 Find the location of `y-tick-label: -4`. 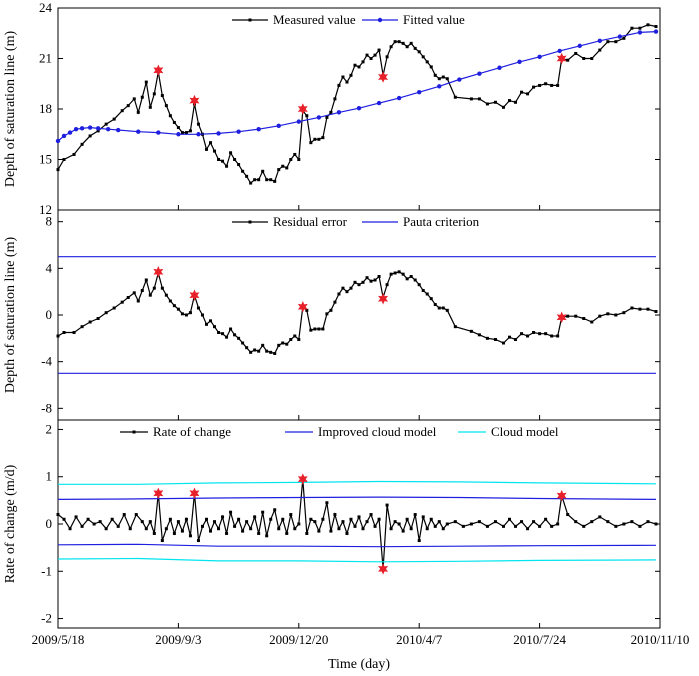

y-tick-label: -4 is located at coordinates (46, 361).